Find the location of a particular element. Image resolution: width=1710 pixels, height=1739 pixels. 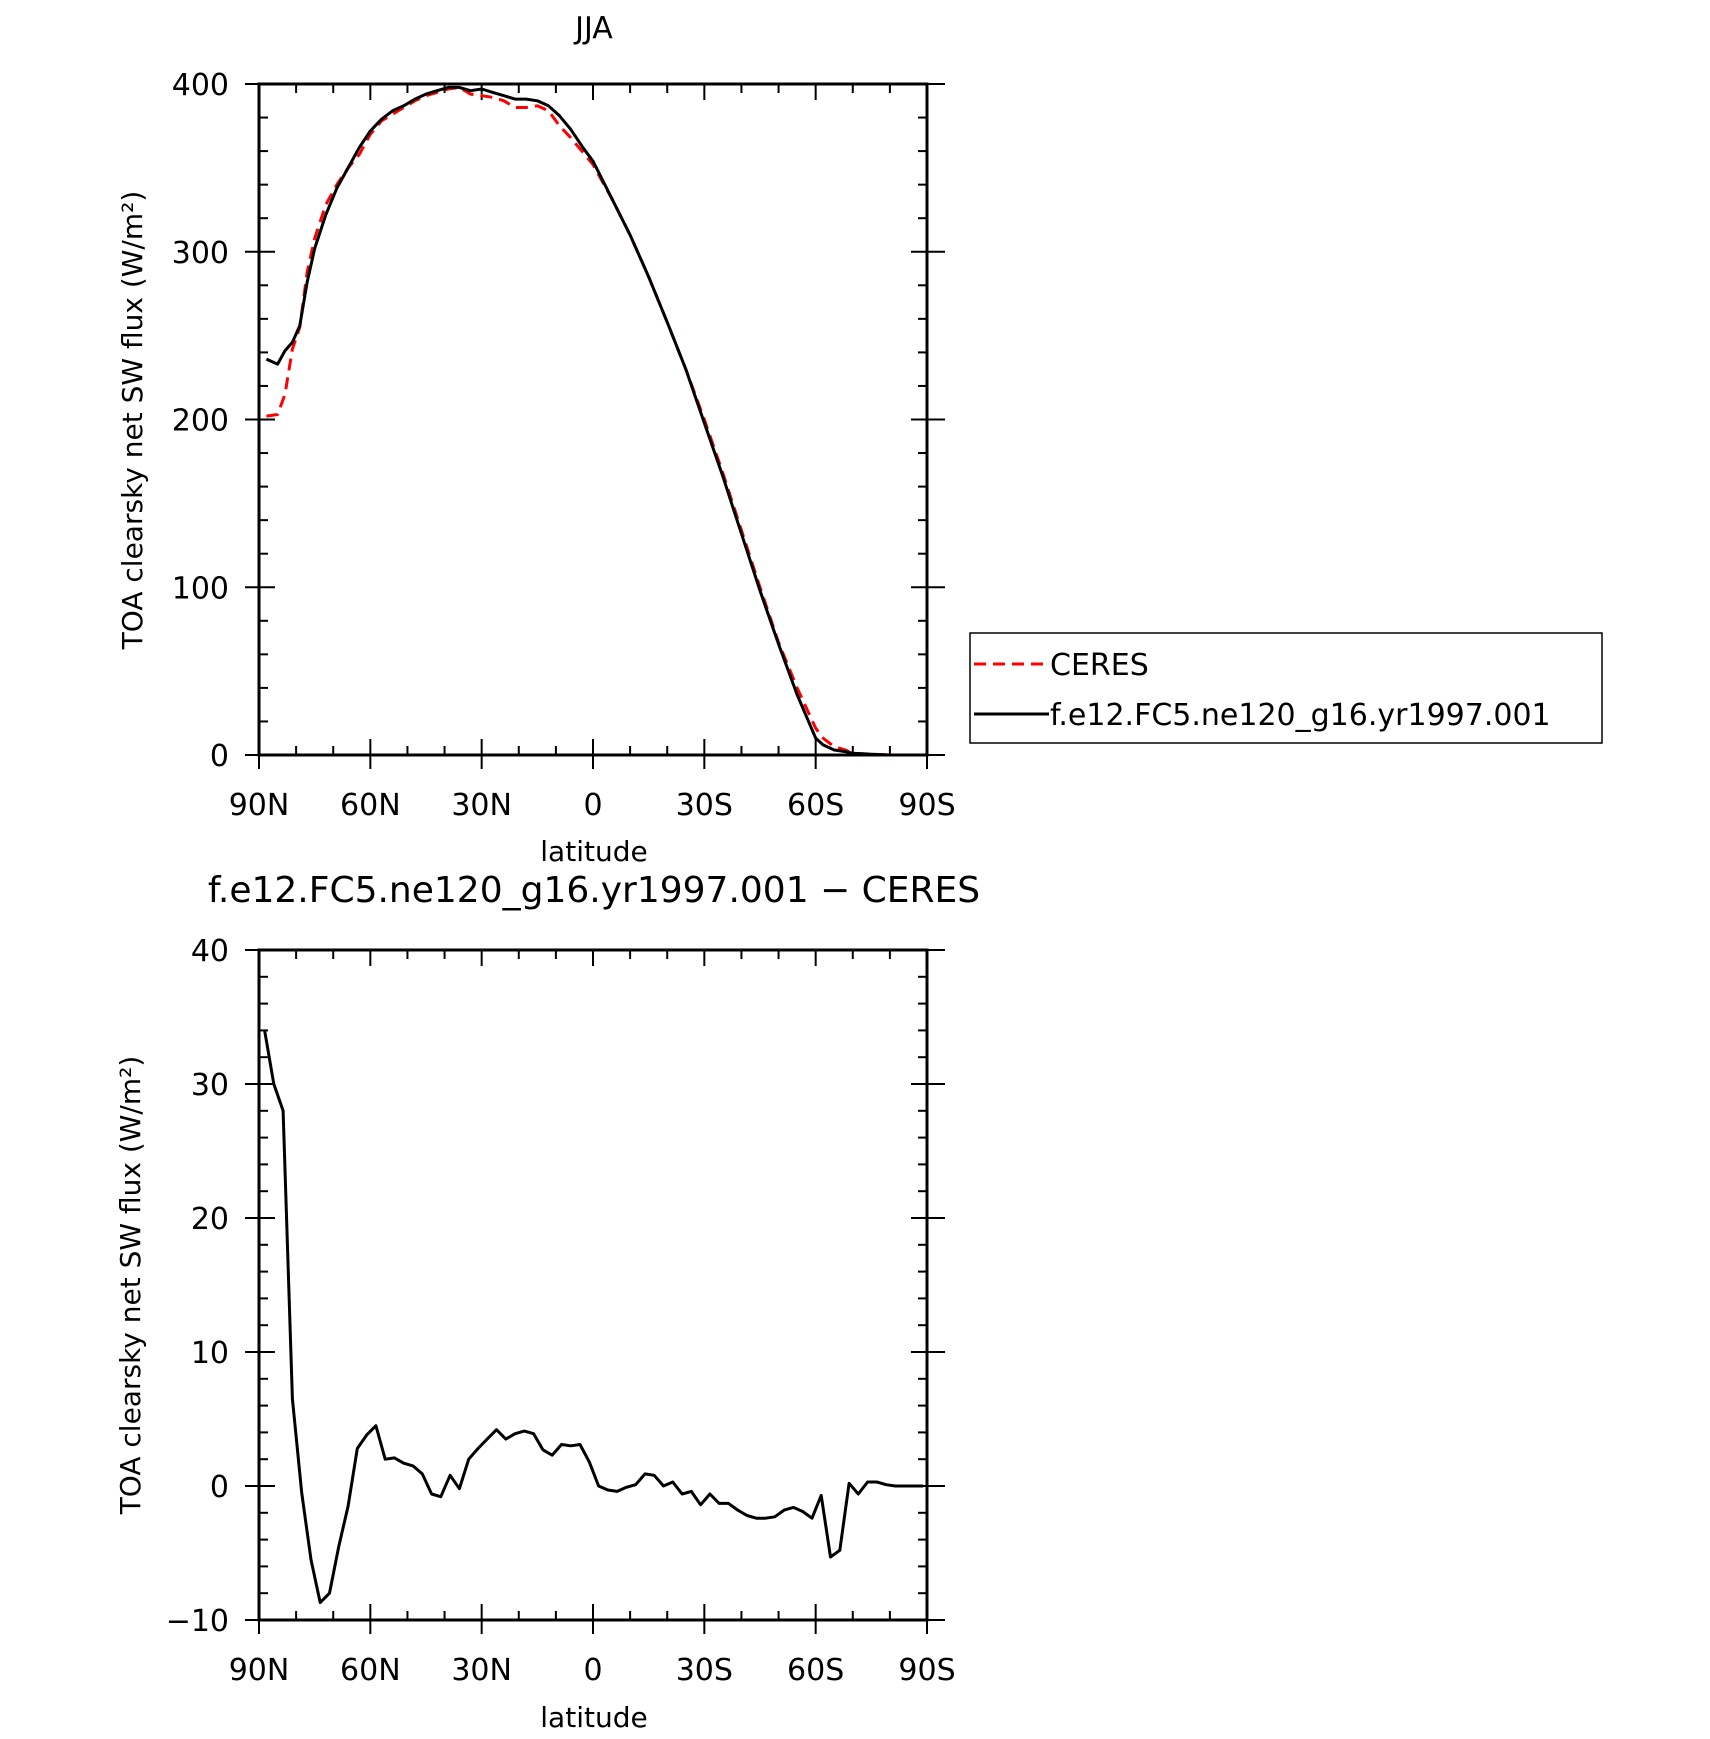

top-x-tick-label: 90S is located at coordinates (926, 805).